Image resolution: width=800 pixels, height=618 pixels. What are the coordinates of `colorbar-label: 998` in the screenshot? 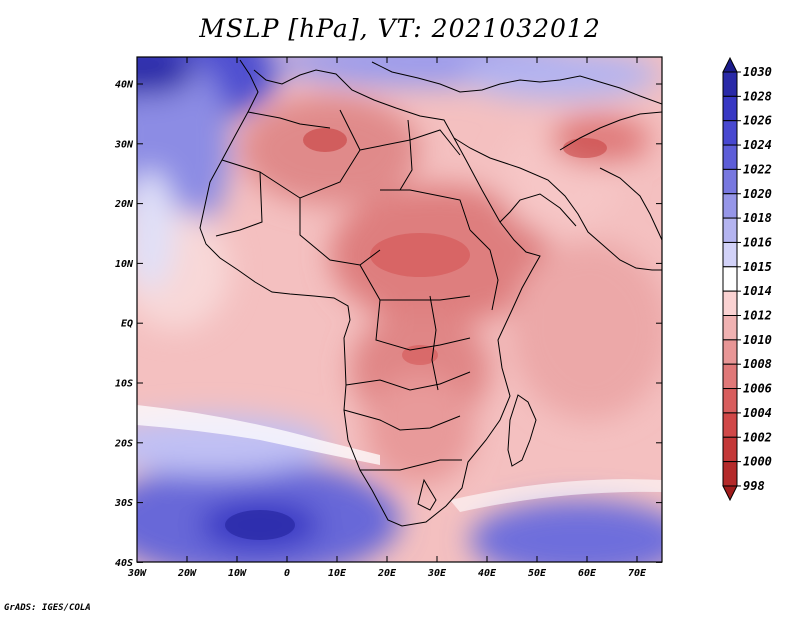 It's located at (754, 486).